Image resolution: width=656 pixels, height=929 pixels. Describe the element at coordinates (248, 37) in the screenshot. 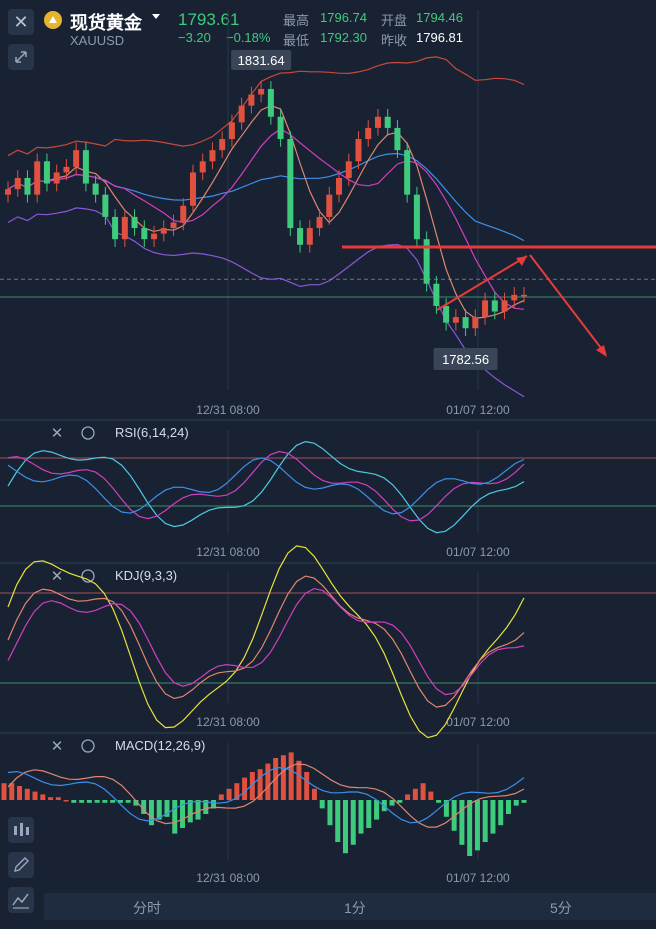

I see `price-change-pct: −0.18%` at that location.